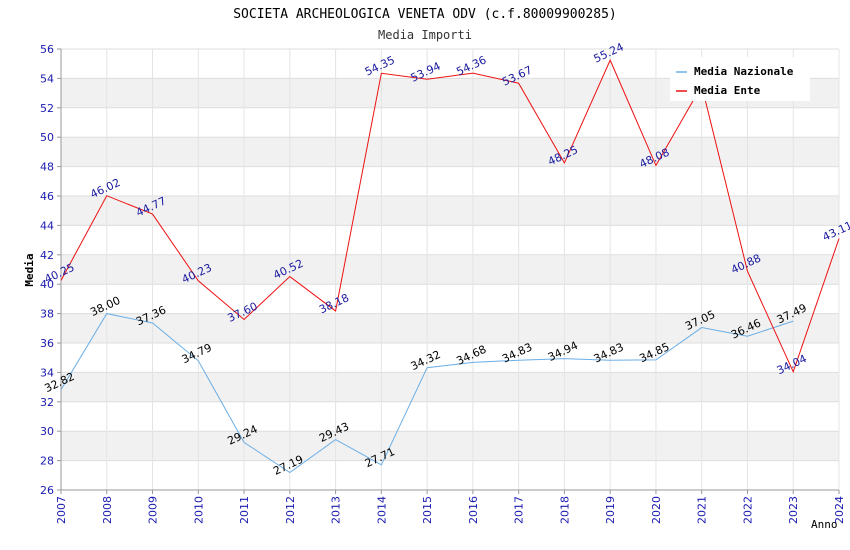 The width and height of the screenshot is (850, 550). Describe the element at coordinates (610, 510) in the screenshot. I see `x-tick-label: 2019` at that location.